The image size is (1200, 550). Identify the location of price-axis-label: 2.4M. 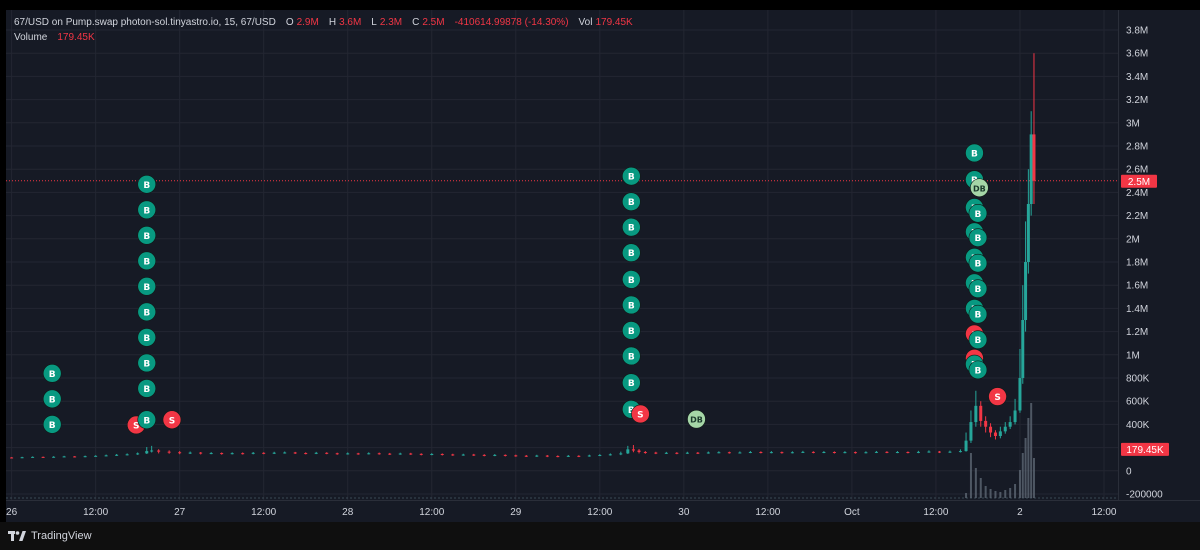
(1137, 193).